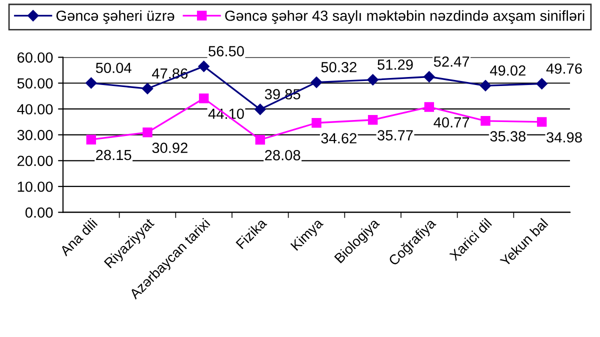 This screenshot has width=600, height=337. Describe the element at coordinates (35, 83) in the screenshot. I see `y-tick-label: 50.00` at that location.